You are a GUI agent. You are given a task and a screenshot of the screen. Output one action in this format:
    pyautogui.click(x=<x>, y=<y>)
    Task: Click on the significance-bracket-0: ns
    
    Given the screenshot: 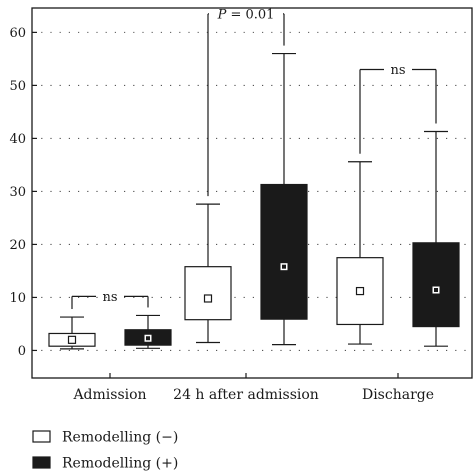 What is the action you would take?
    pyautogui.click(x=110, y=300)
    